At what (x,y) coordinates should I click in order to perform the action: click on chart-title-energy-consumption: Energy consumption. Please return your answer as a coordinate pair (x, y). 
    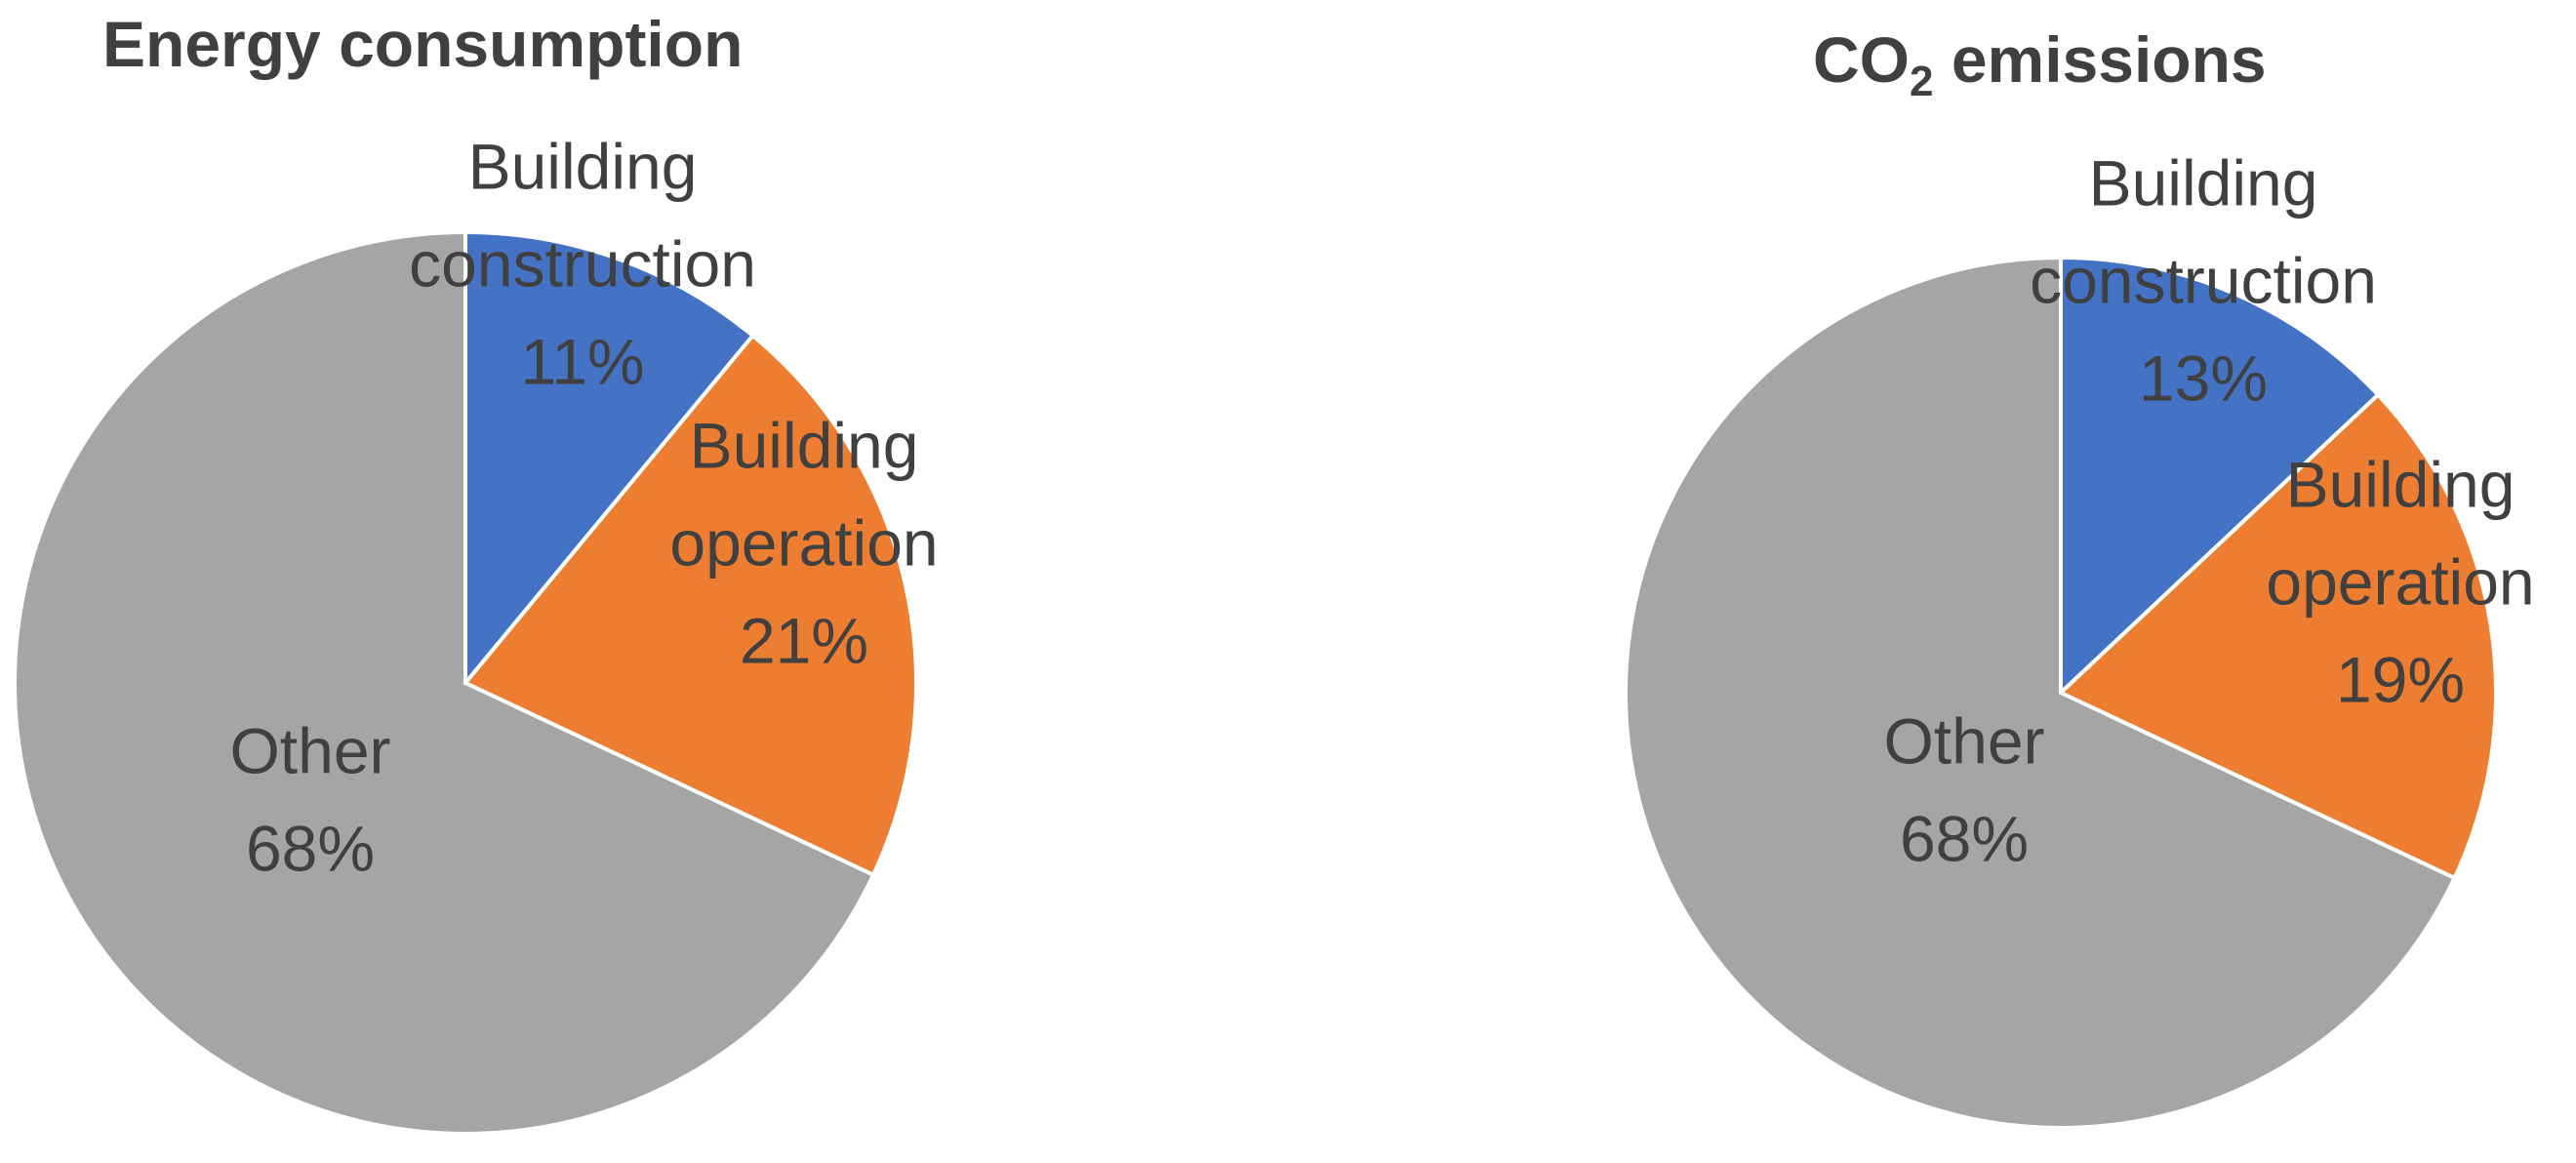
    Looking at the image, I should click on (422, 44).